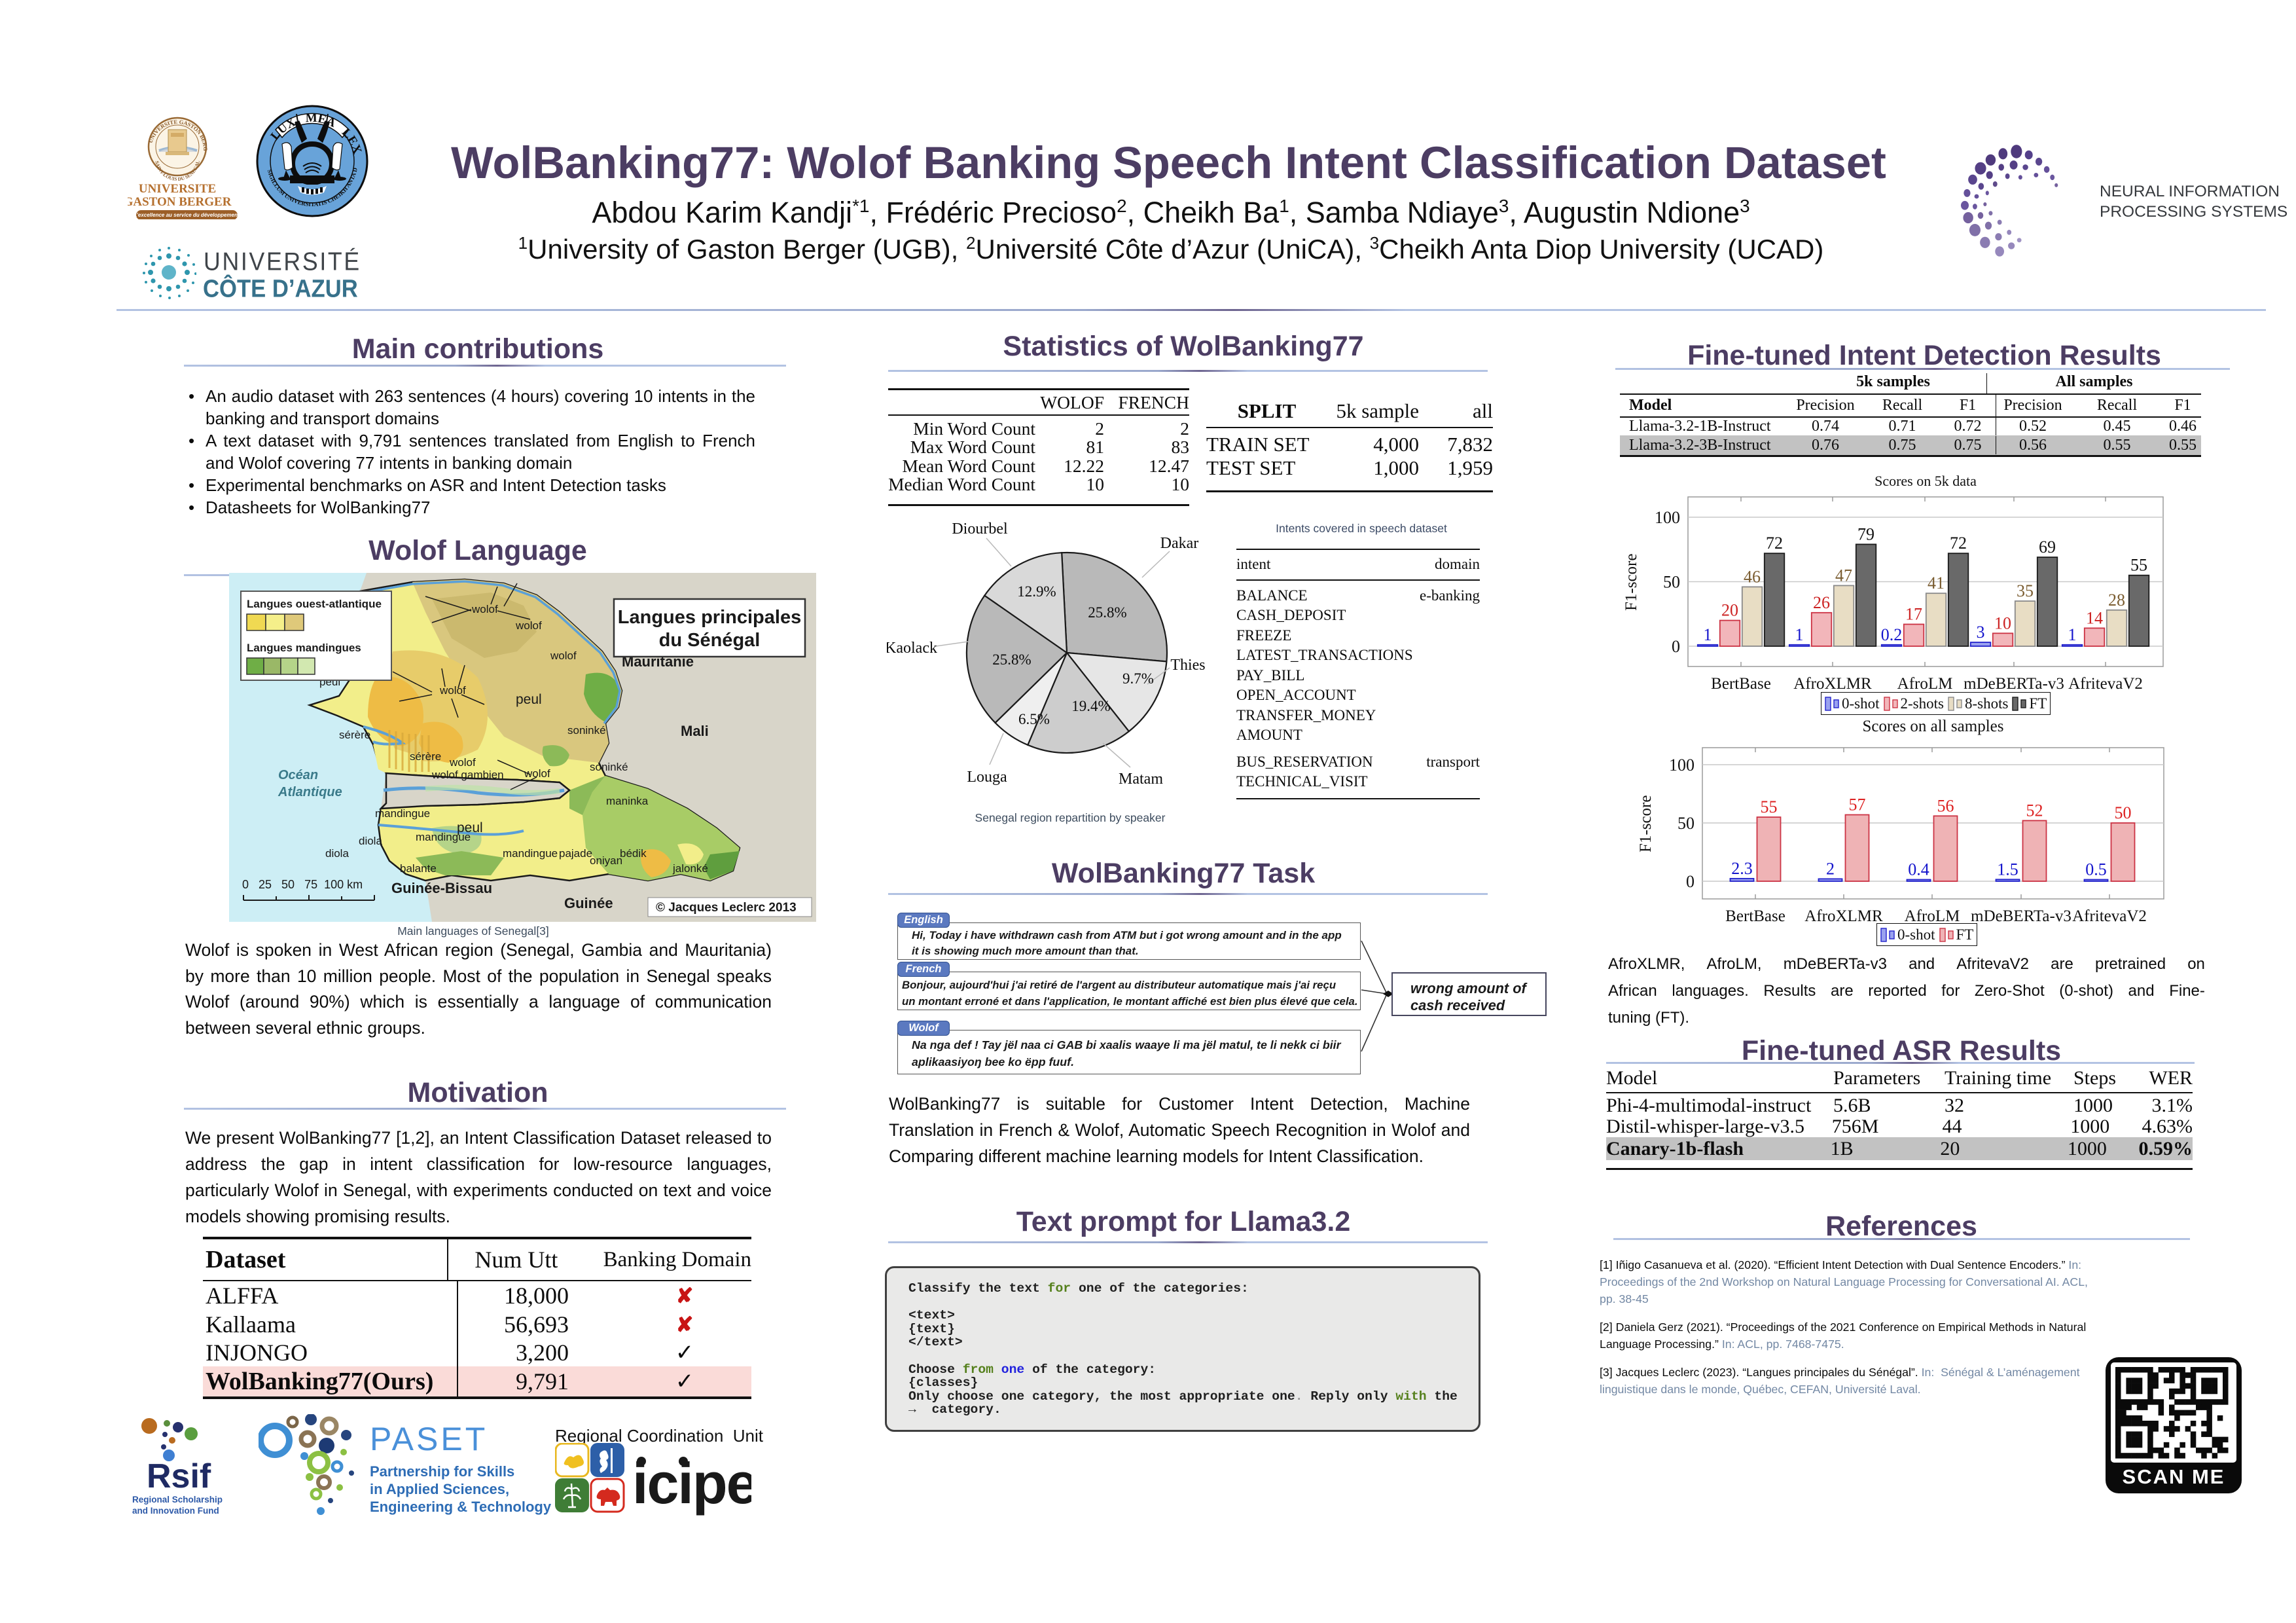  What do you see at coordinates (2047, 547) in the screenshot?
I see `svg-text: 69` at bounding box center [2047, 547].